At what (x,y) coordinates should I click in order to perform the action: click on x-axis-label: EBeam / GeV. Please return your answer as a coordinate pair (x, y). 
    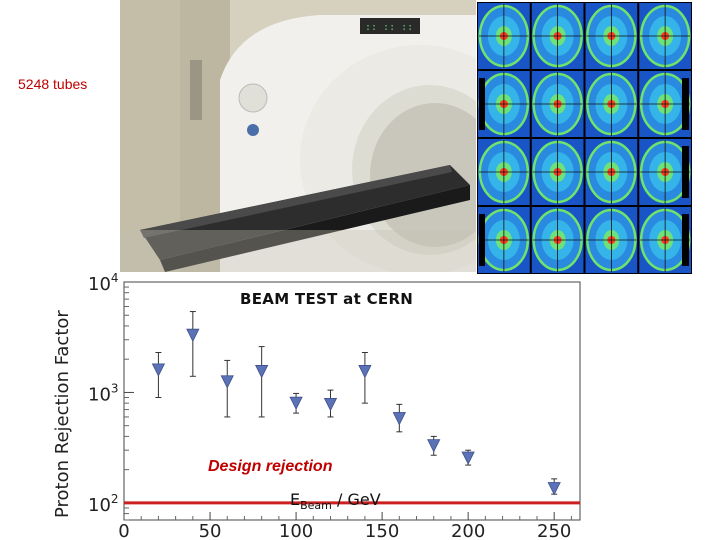
    Looking at the image, I should click on (335, 501).